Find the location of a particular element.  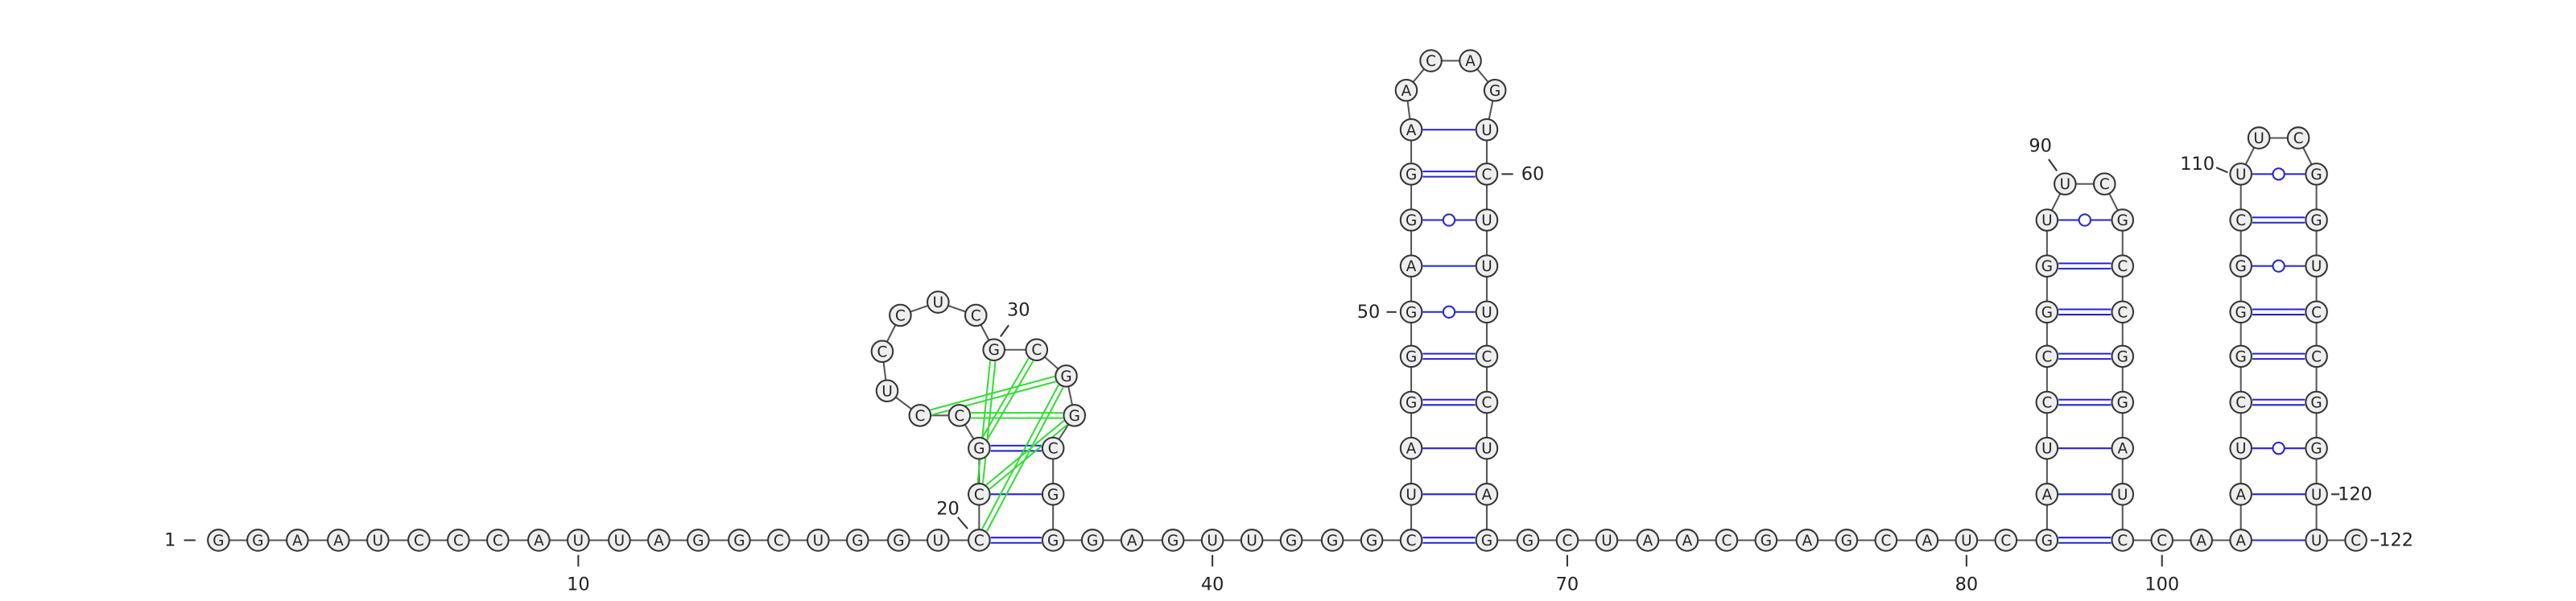

position-label: 110 is located at coordinates (2197, 165).